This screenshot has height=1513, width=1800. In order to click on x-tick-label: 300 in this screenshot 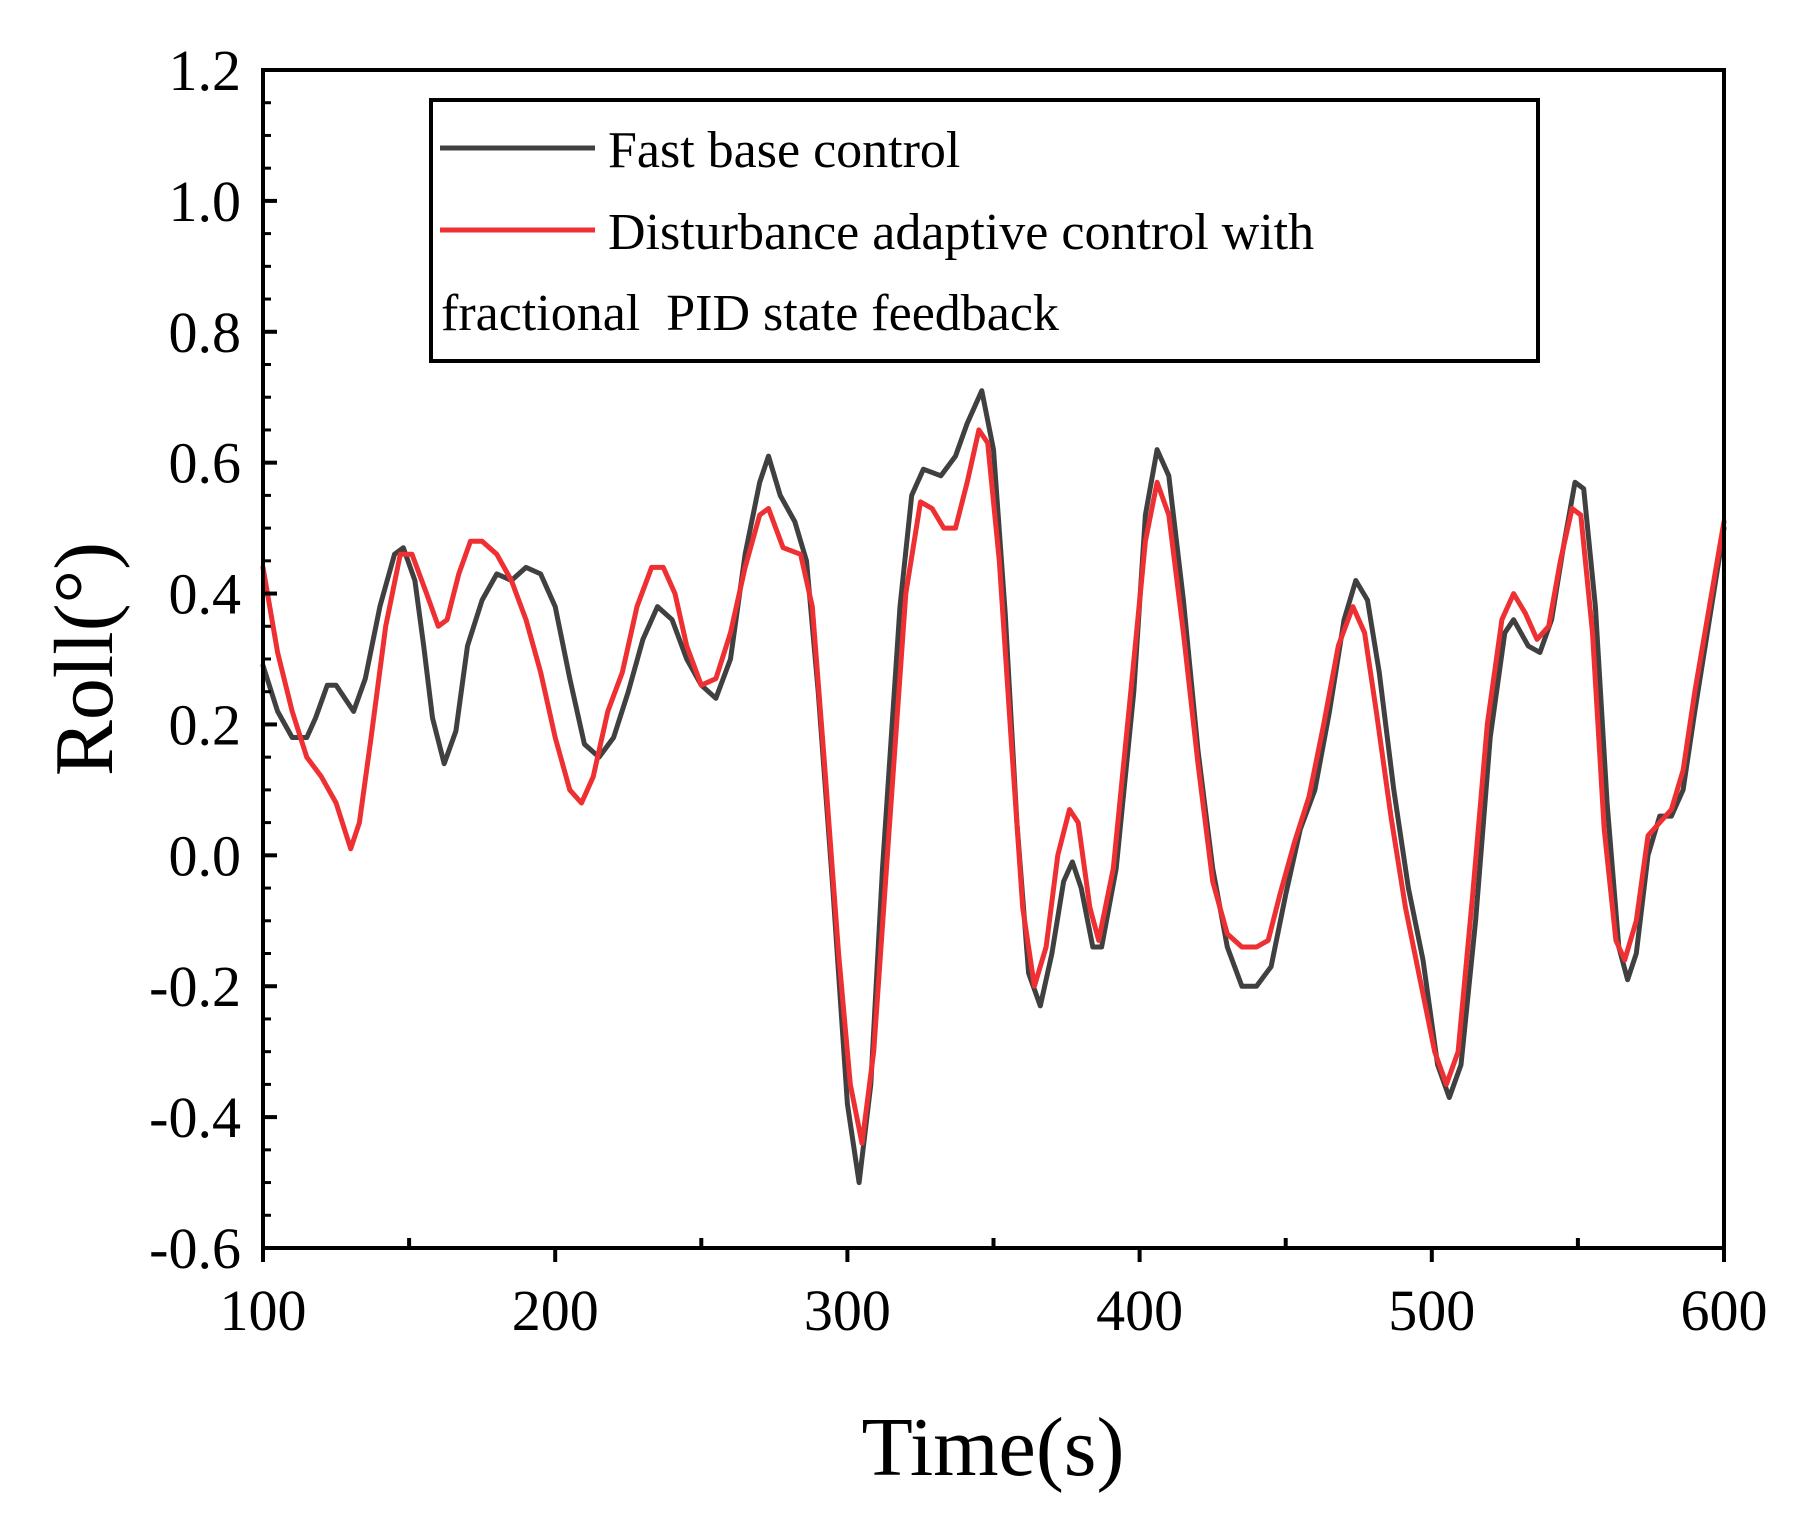, I will do `click(847, 1310)`.